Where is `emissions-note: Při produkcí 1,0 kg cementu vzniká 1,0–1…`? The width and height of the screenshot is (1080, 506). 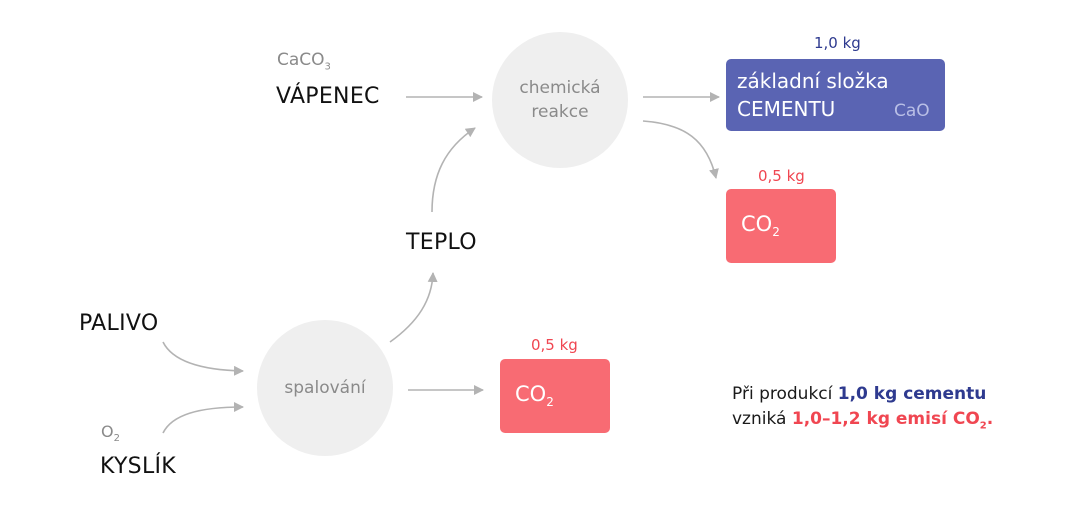
emissions-note: Při produkcí 1,0 kg cementu vzniká 1,0–1… is located at coordinates (862, 410).